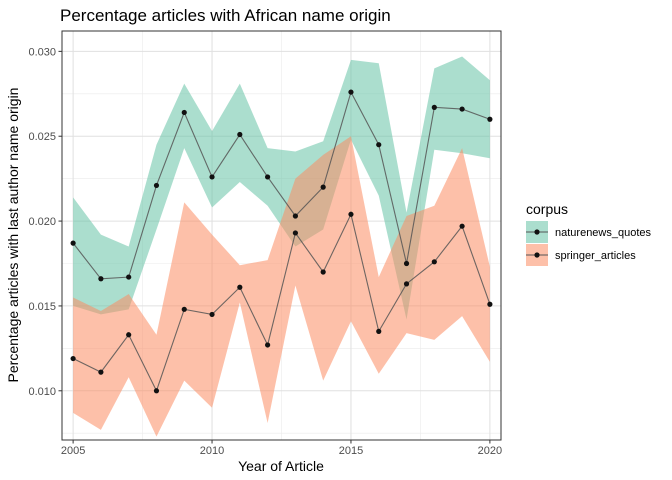  I want to click on x-axis: 2005 2010 2015 2020, so click(281, 448).